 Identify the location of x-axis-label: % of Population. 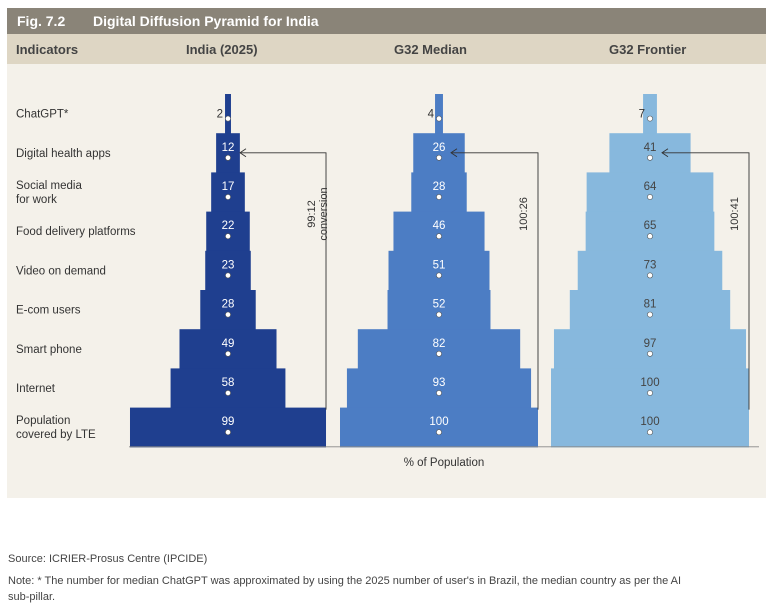
(444, 463).